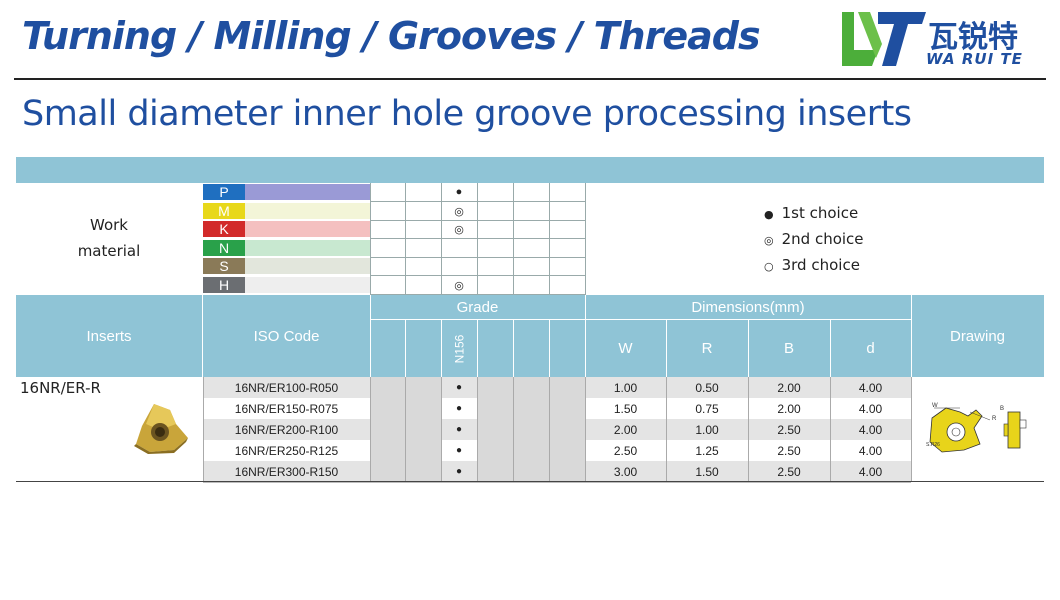 The height and width of the screenshot is (600, 1060). Describe the element at coordinates (459, 285) in the screenshot. I see `material-grade-mark-h: ◎` at that location.